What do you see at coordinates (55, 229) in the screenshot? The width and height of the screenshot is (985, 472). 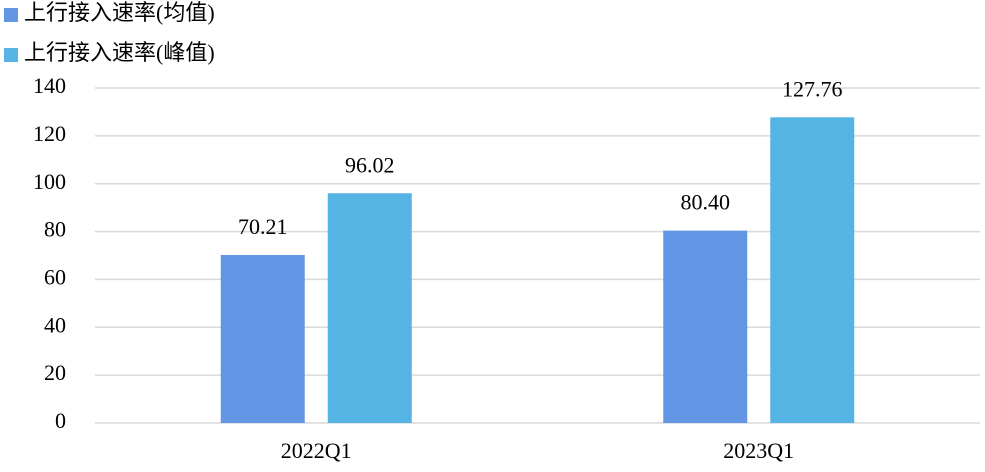 I see `y-tick-label: 80` at bounding box center [55, 229].